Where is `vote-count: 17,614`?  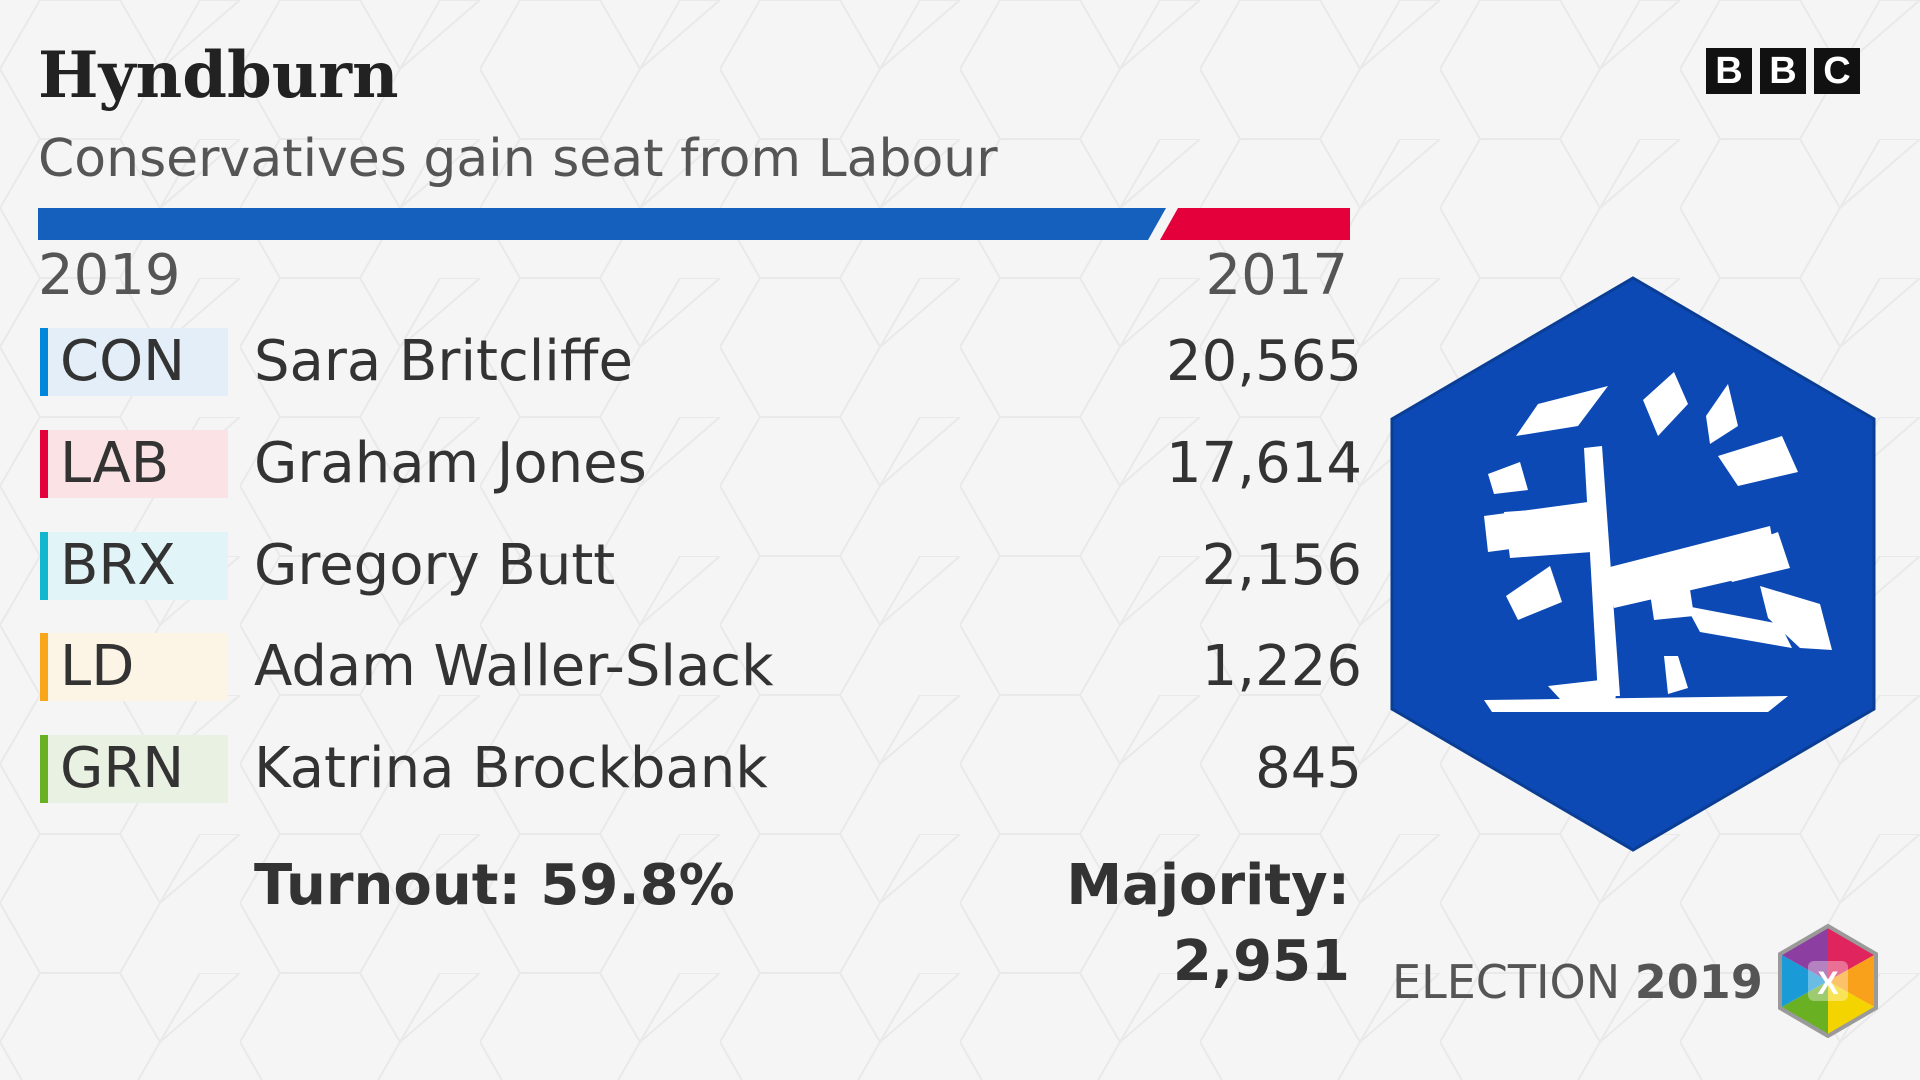 vote-count: 17,614 is located at coordinates (1264, 463).